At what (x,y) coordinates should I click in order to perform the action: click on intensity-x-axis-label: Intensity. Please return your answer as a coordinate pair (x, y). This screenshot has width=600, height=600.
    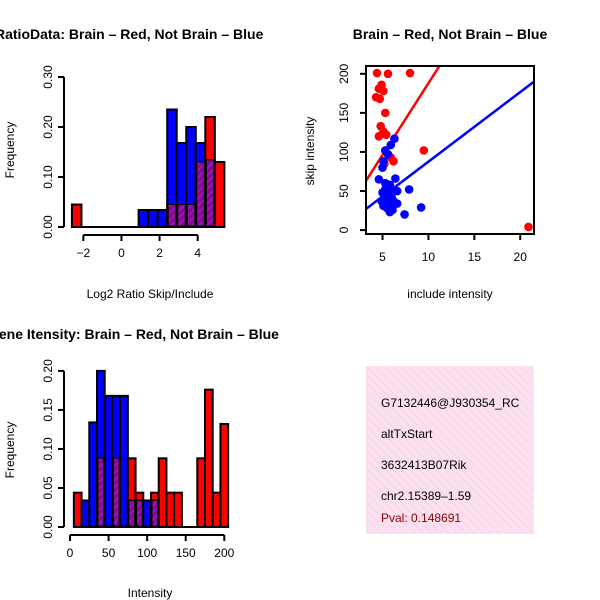
    Looking at the image, I should click on (150, 593).